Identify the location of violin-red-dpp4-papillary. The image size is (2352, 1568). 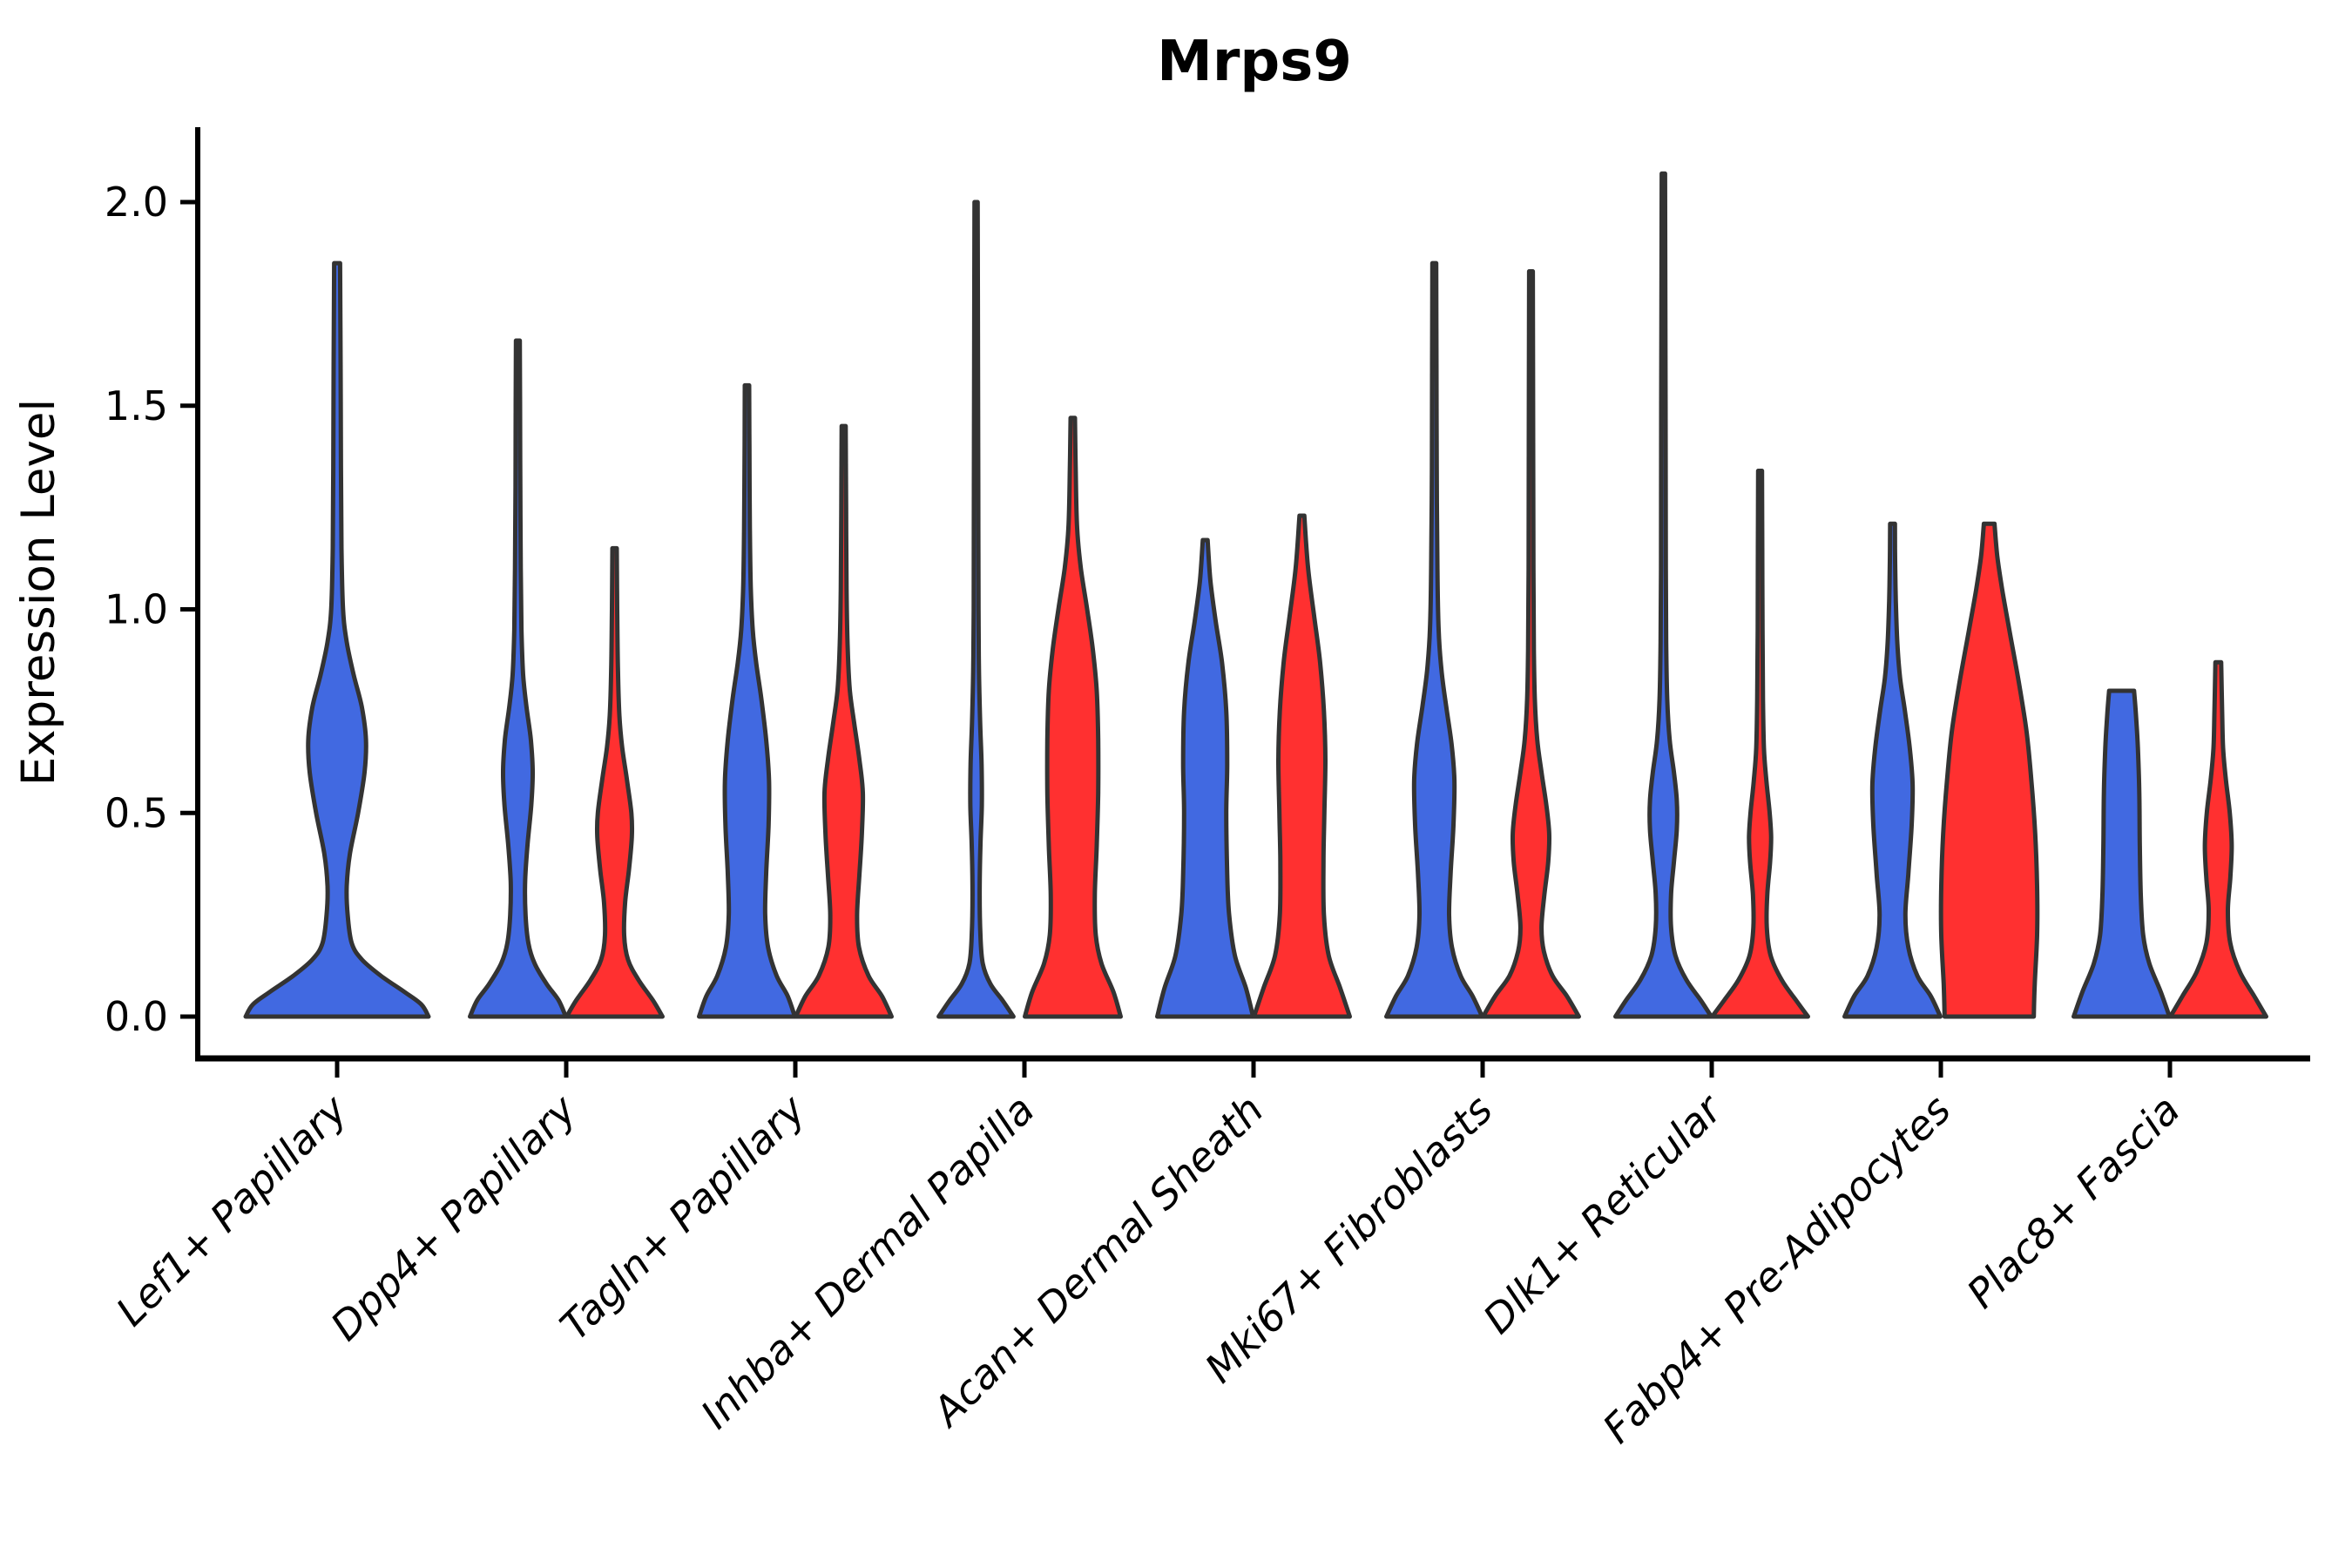
(614, 782).